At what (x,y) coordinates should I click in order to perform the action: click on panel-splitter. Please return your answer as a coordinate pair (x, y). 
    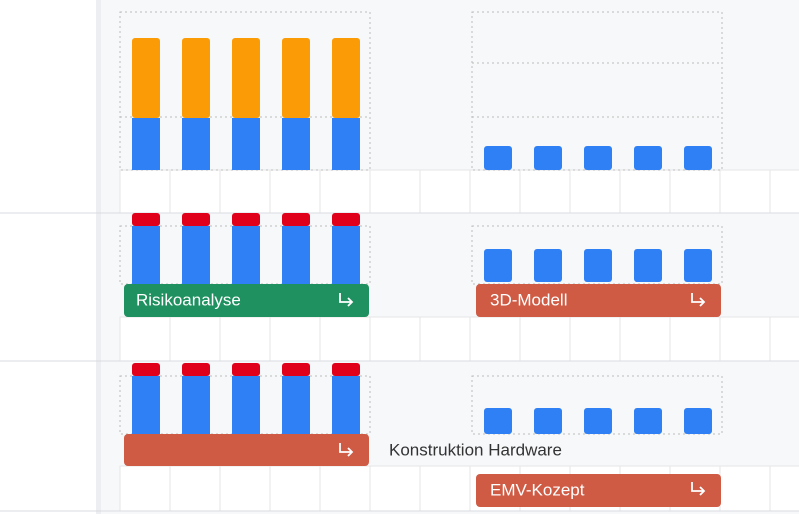
    Looking at the image, I should click on (98, 257).